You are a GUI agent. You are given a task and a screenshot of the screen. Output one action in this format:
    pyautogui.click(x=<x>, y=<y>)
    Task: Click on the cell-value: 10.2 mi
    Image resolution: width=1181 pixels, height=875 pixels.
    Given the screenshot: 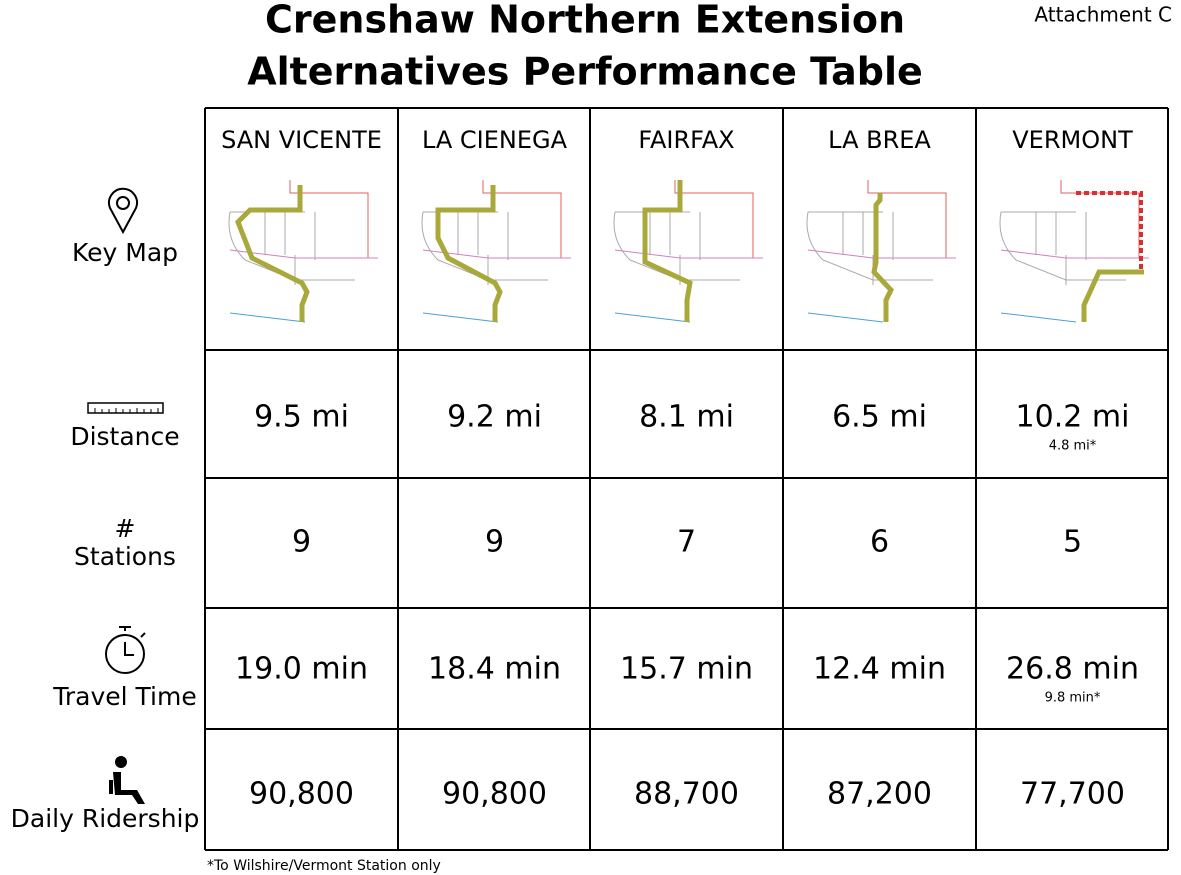 What is the action you would take?
    pyautogui.click(x=1073, y=417)
    